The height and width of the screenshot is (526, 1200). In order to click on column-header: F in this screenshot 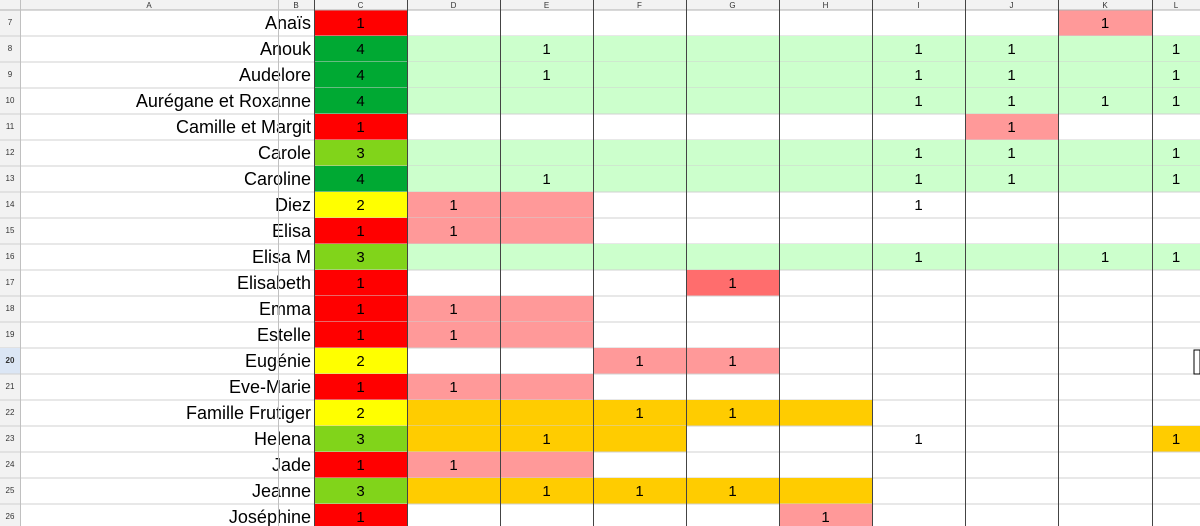, I will do `click(639, 5)`.